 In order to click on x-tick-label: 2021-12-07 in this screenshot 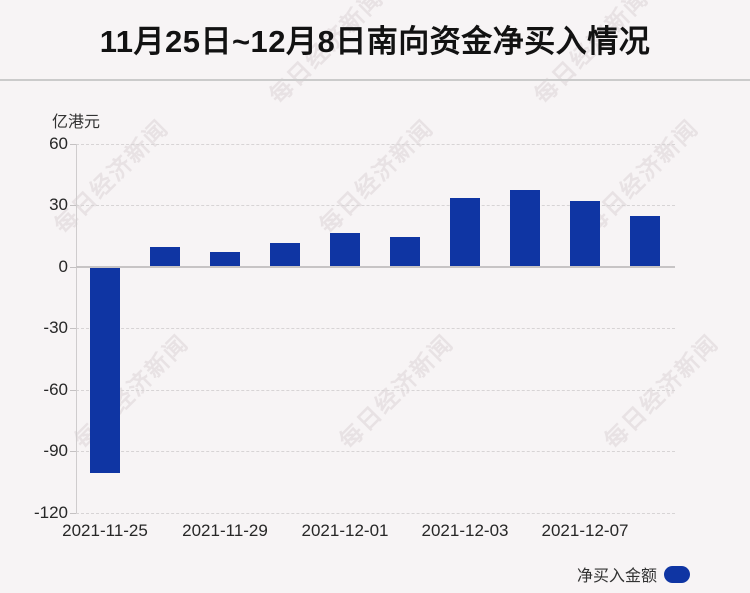, I will do `click(585, 530)`.